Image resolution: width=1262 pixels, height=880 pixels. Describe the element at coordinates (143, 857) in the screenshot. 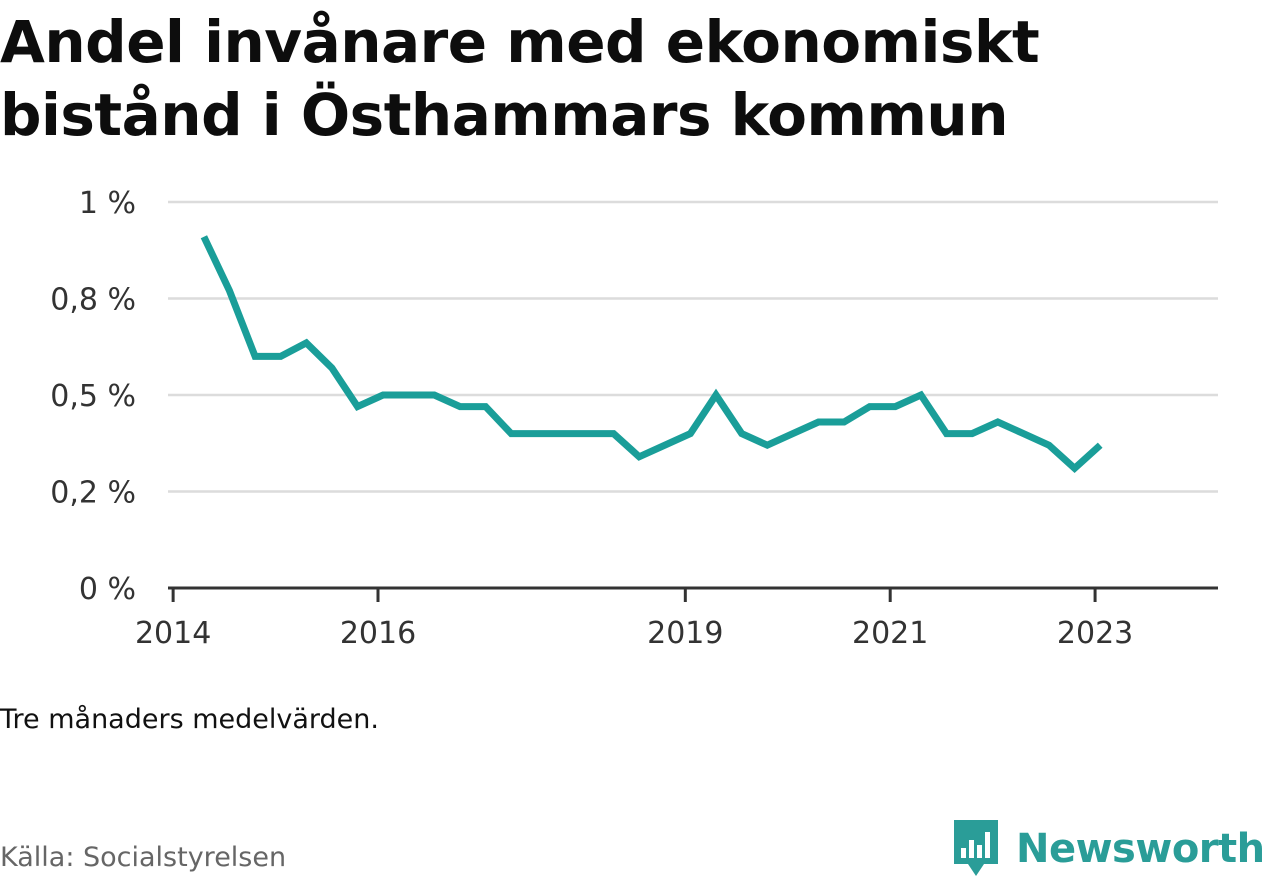

I see `source-text: Källa: Socialstyrelsen` at that location.